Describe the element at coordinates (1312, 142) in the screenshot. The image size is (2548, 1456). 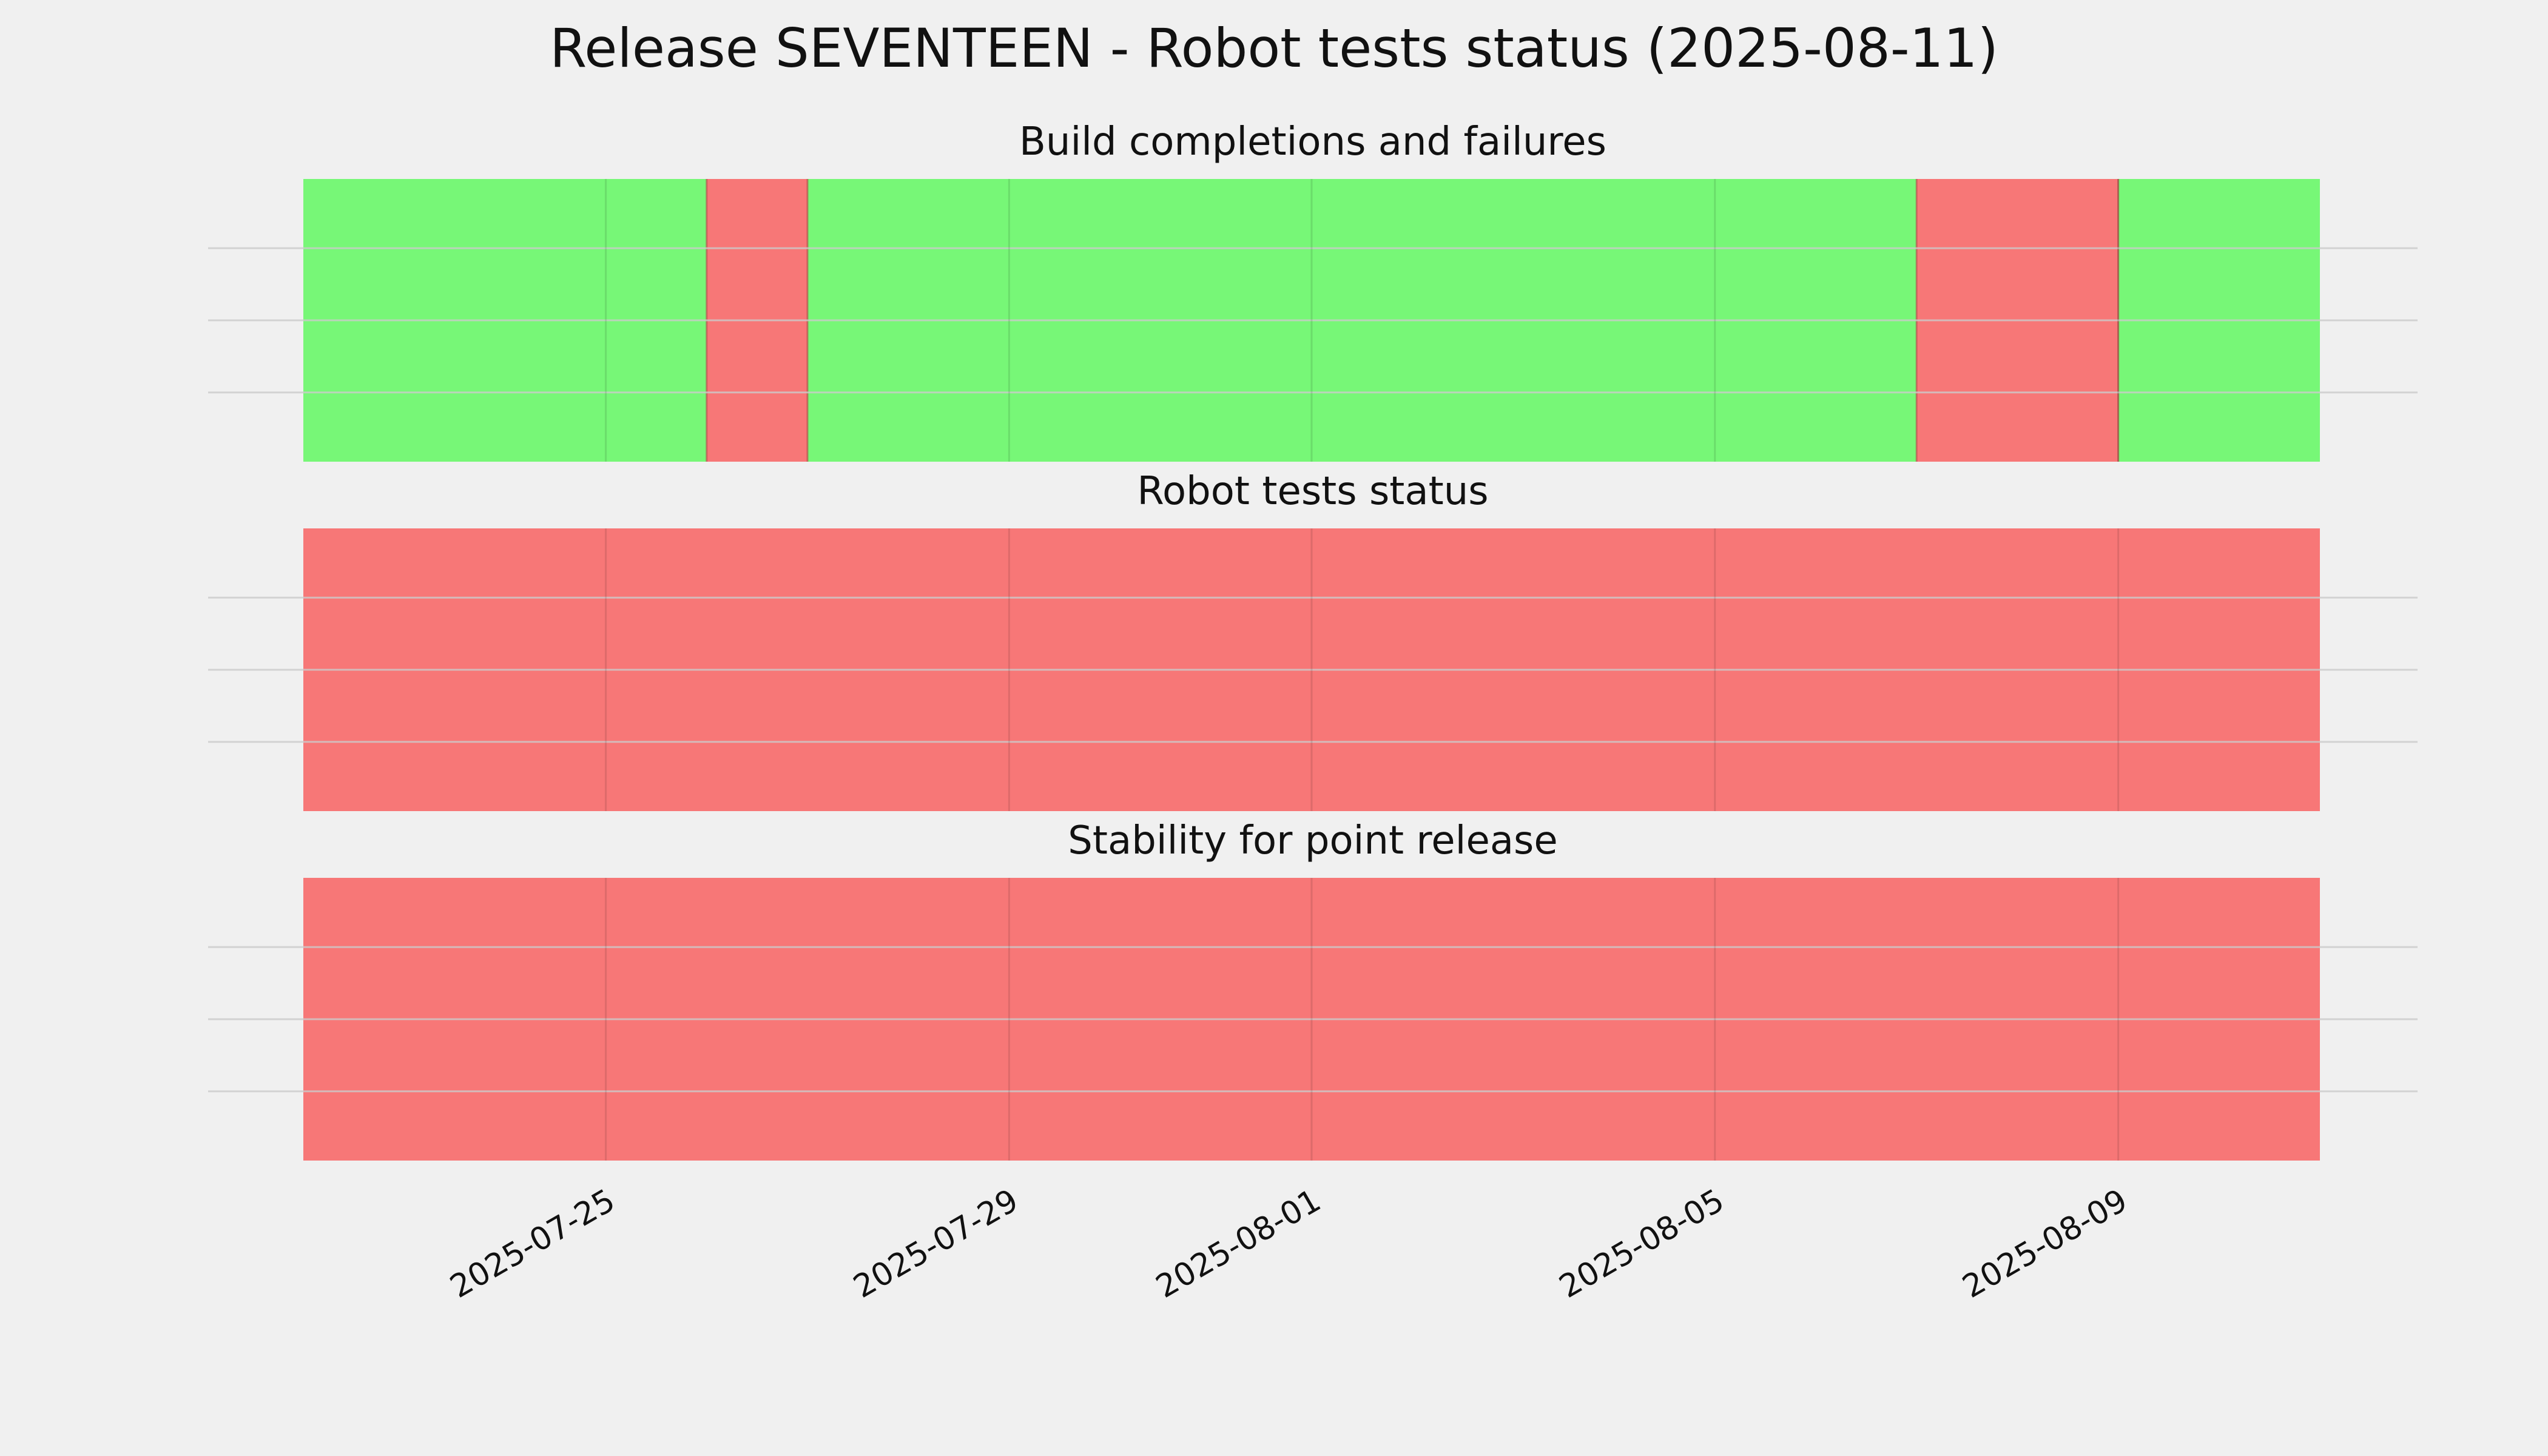
I see `panel-title: Build completions and failures` at that location.